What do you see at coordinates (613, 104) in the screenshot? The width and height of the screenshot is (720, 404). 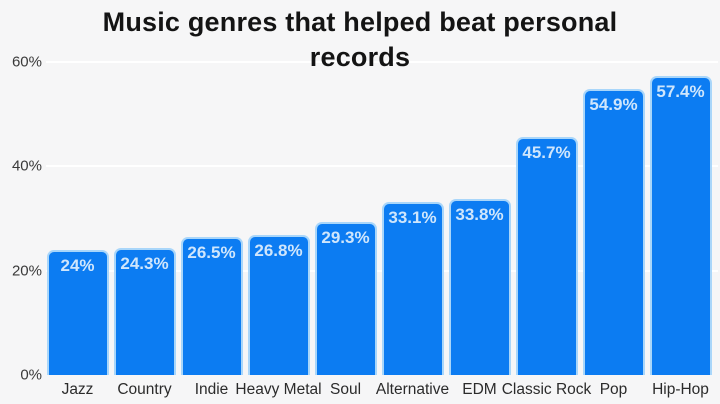 I see `bar-value-pop: 54.9%` at bounding box center [613, 104].